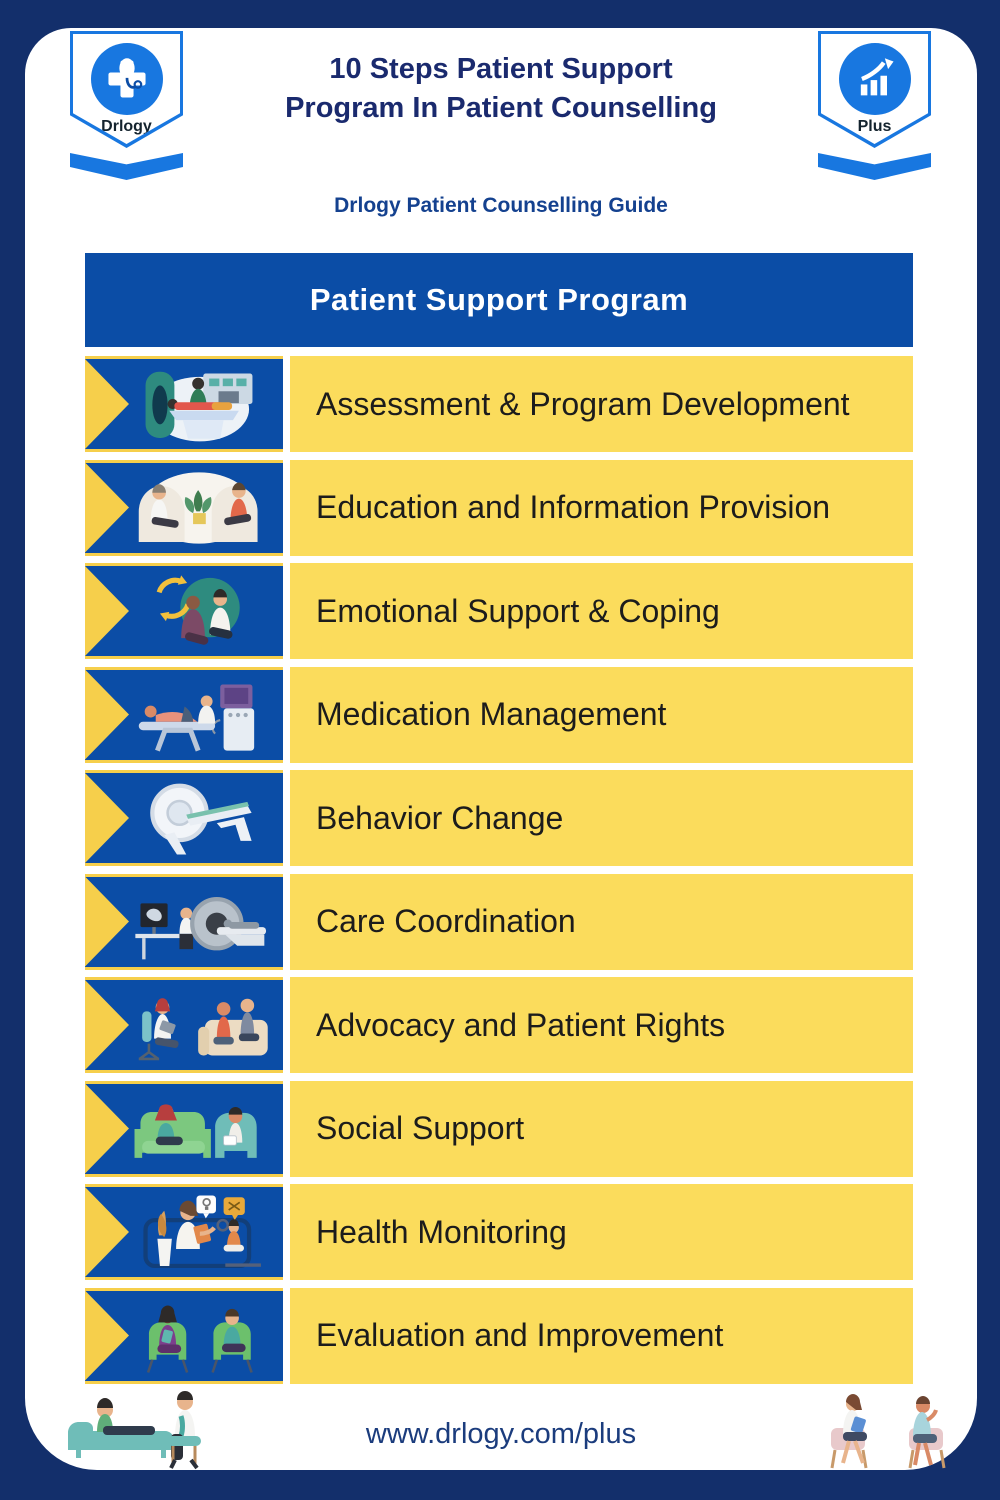 This screenshot has height=1500, width=1000. I want to click on step-label-box: Emotional Support & Coping, so click(601, 611).